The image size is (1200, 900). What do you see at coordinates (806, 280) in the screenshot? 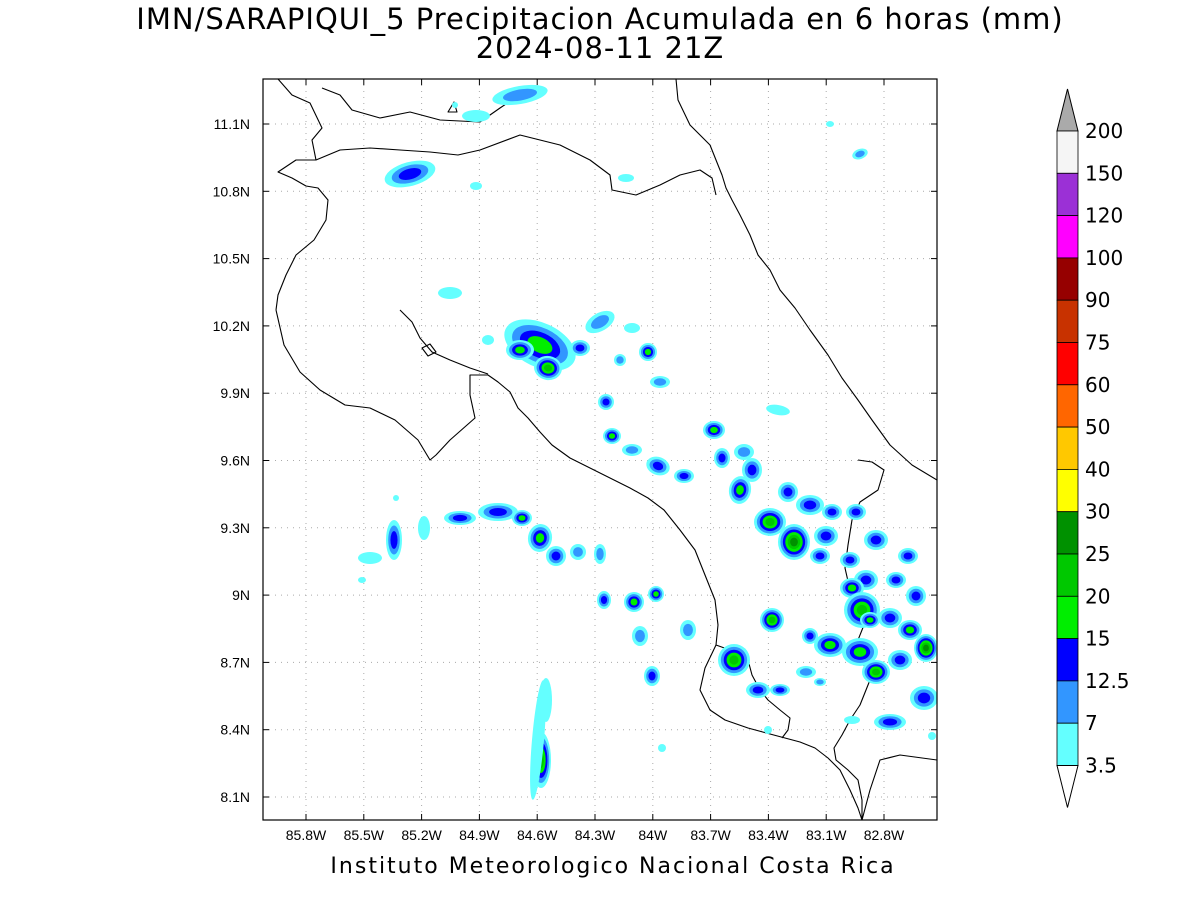
I see `caribbean-coast` at bounding box center [806, 280].